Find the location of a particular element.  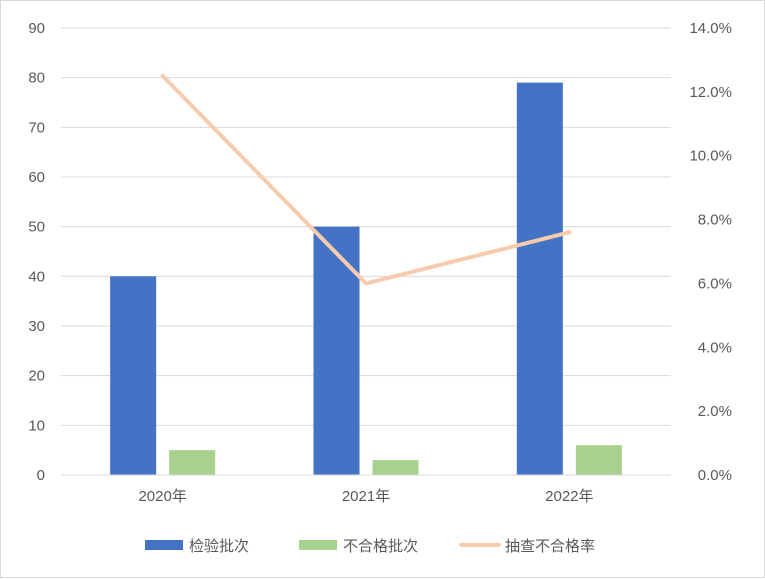

left-tick-label: 80 is located at coordinates (36, 78).